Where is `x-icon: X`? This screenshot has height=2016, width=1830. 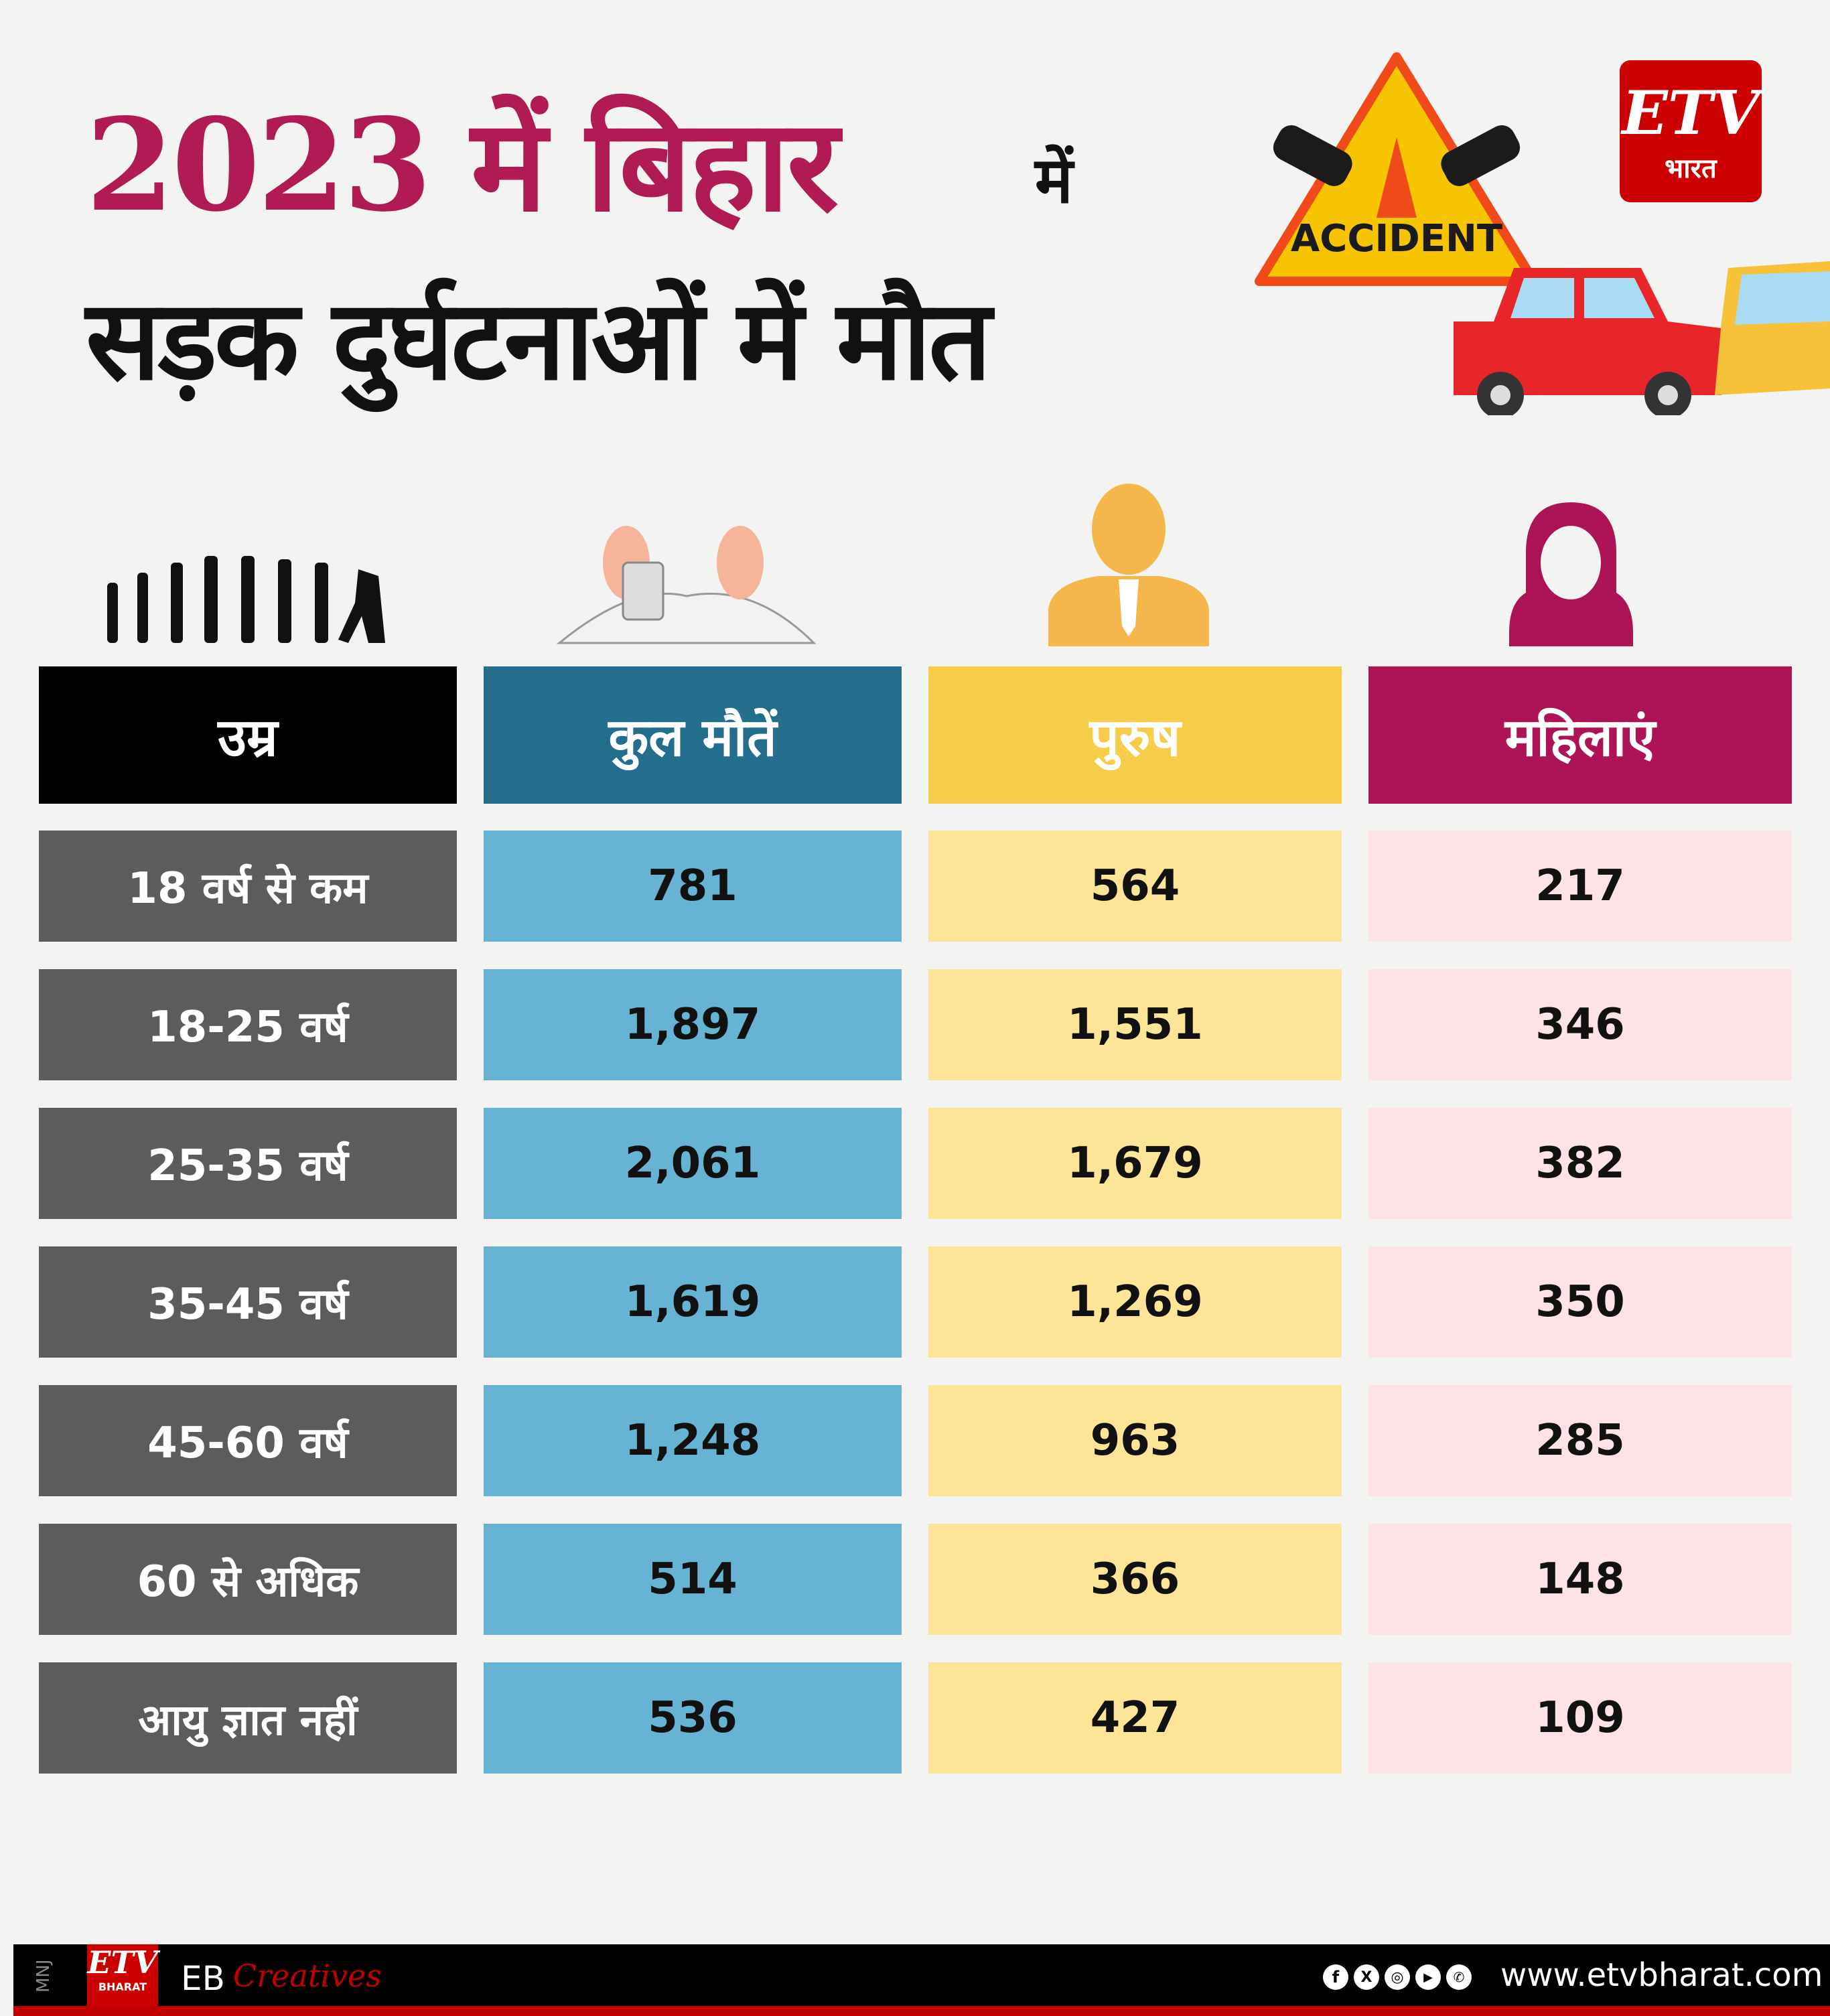 x-icon: X is located at coordinates (1366, 1977).